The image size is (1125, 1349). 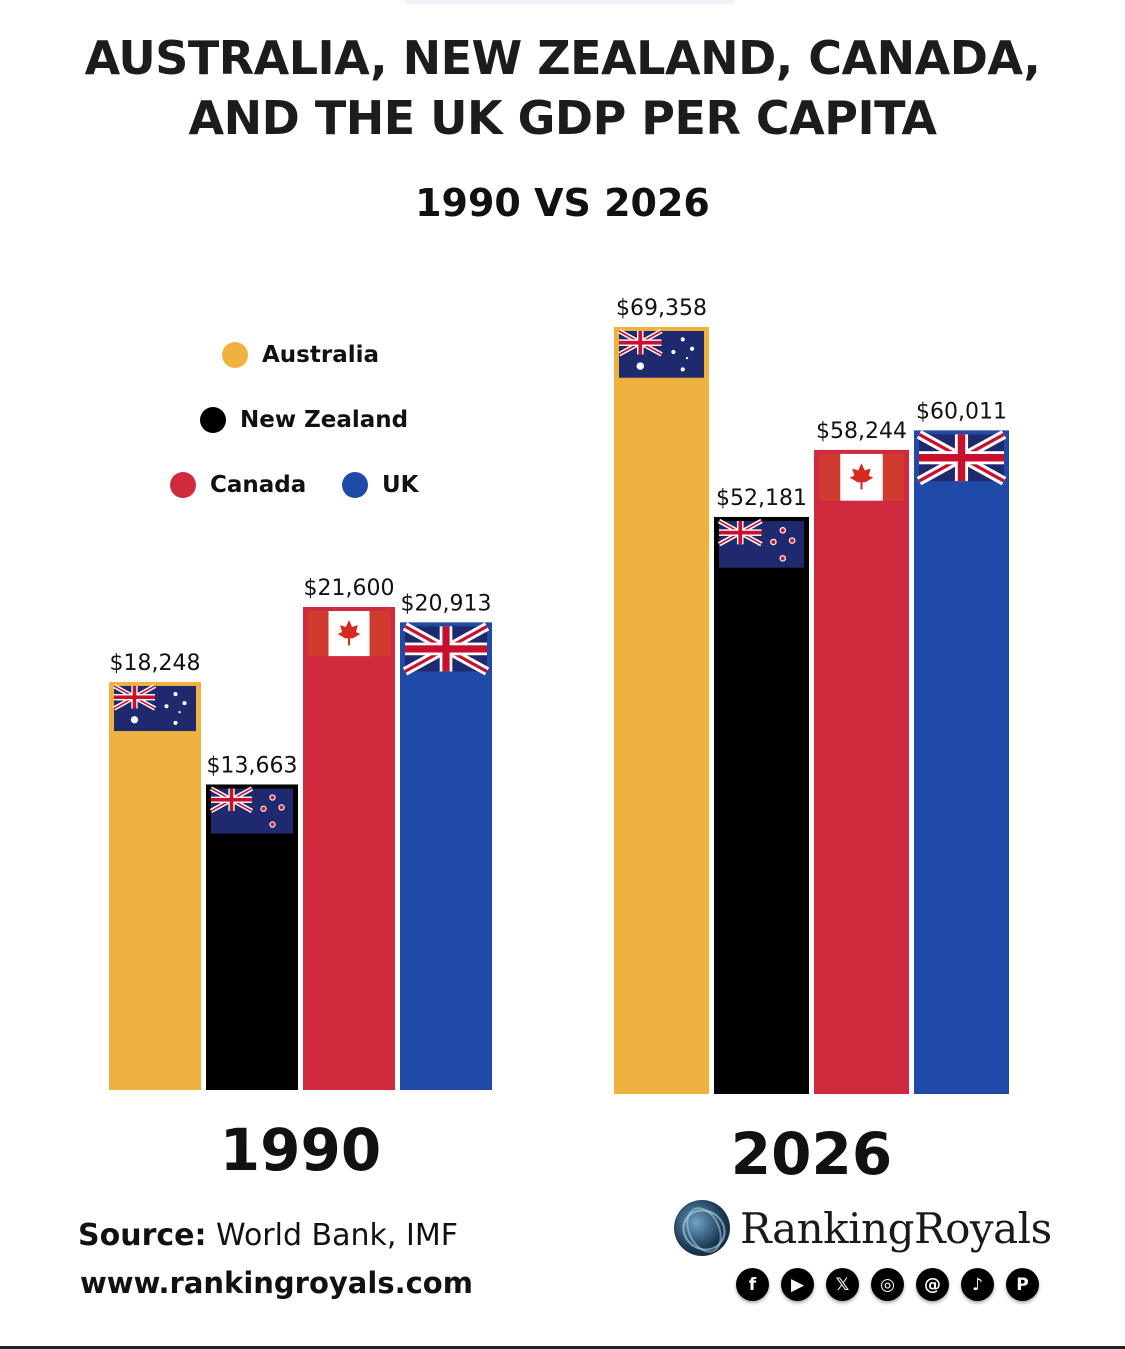 I want to click on title-line-1: AUSTRALIA, NEW ZEALAND, CANADA,, so click(x=562, y=58).